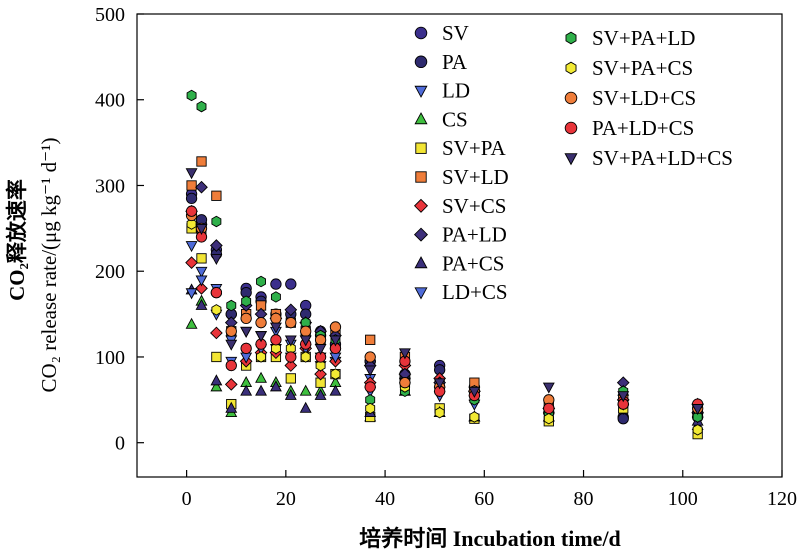 This screenshot has height=560, width=800. I want to click on y-axis-label-en: CO₂ release rate/(μg kg⁻¹ d⁻¹), so click(49, 264).